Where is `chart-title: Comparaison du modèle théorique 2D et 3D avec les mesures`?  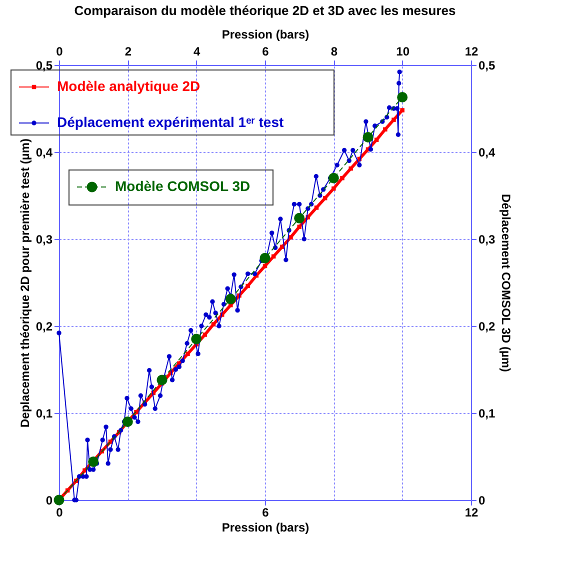 chart-title: Comparaison du modèle théorique 2D et 3D avec les mesures is located at coordinates (265, 10).